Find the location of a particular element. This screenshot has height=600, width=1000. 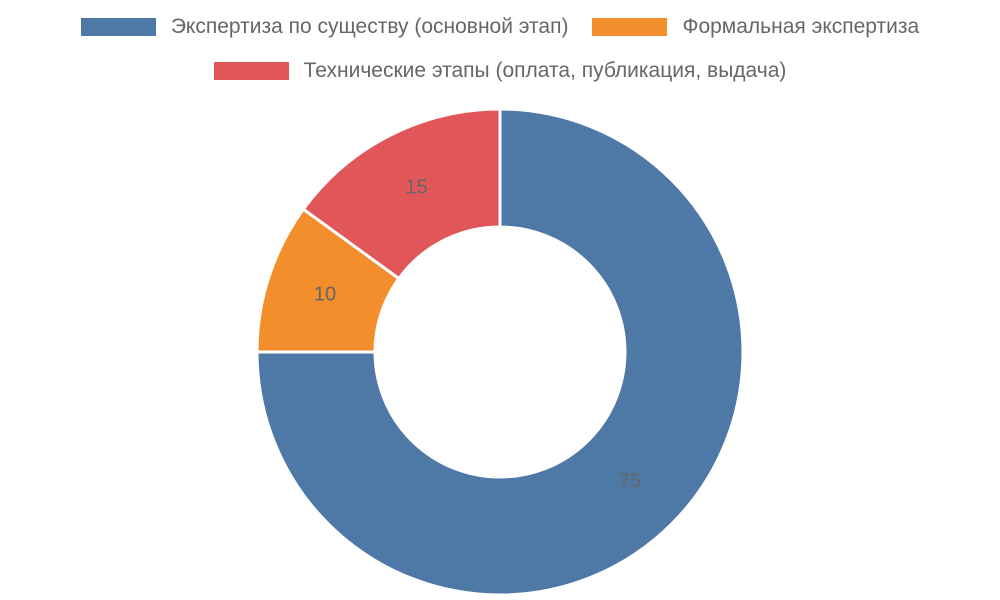

data-label: 15 is located at coordinates (416, 187).